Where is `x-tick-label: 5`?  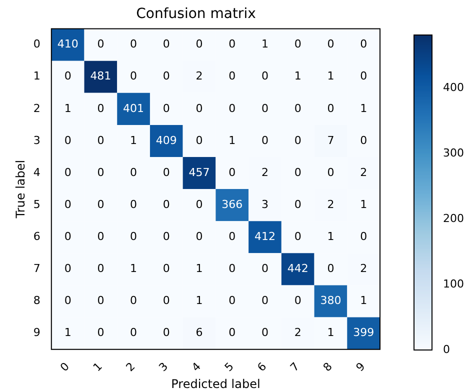 x-tick-label: 5 is located at coordinates (229, 367).